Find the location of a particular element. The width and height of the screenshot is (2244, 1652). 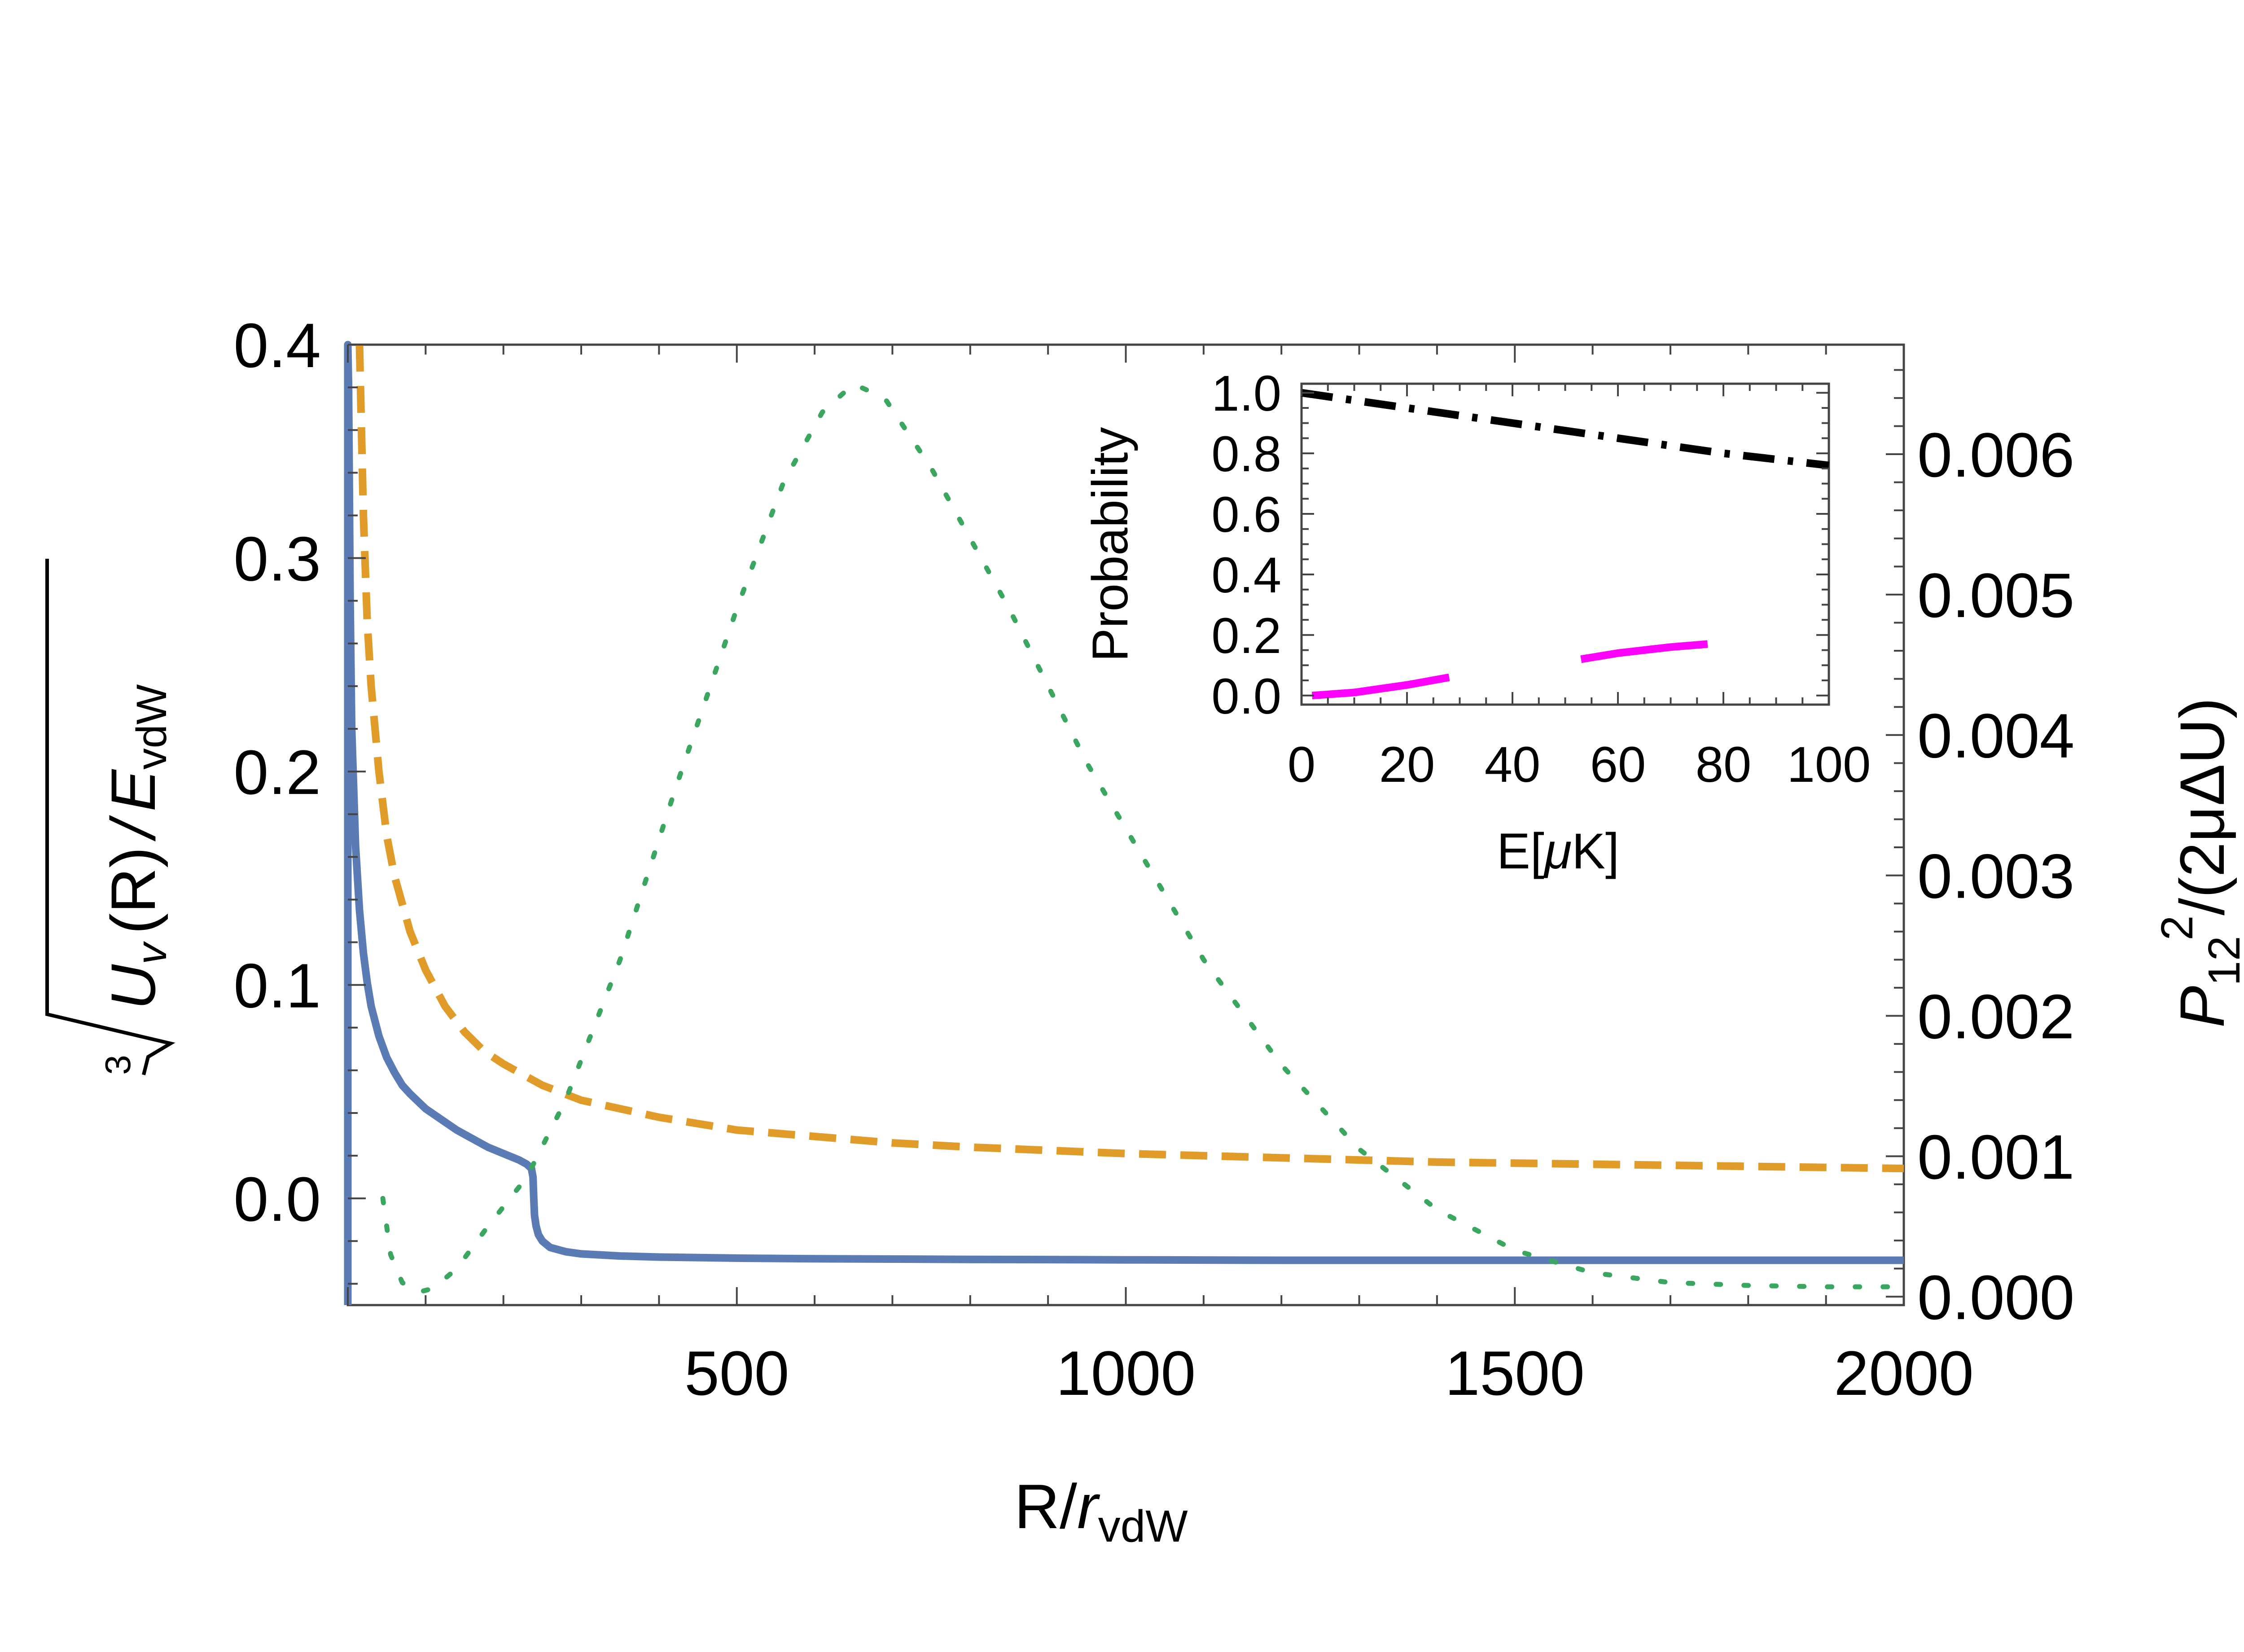

inset-x-tick-label: 100 is located at coordinates (1829, 764).